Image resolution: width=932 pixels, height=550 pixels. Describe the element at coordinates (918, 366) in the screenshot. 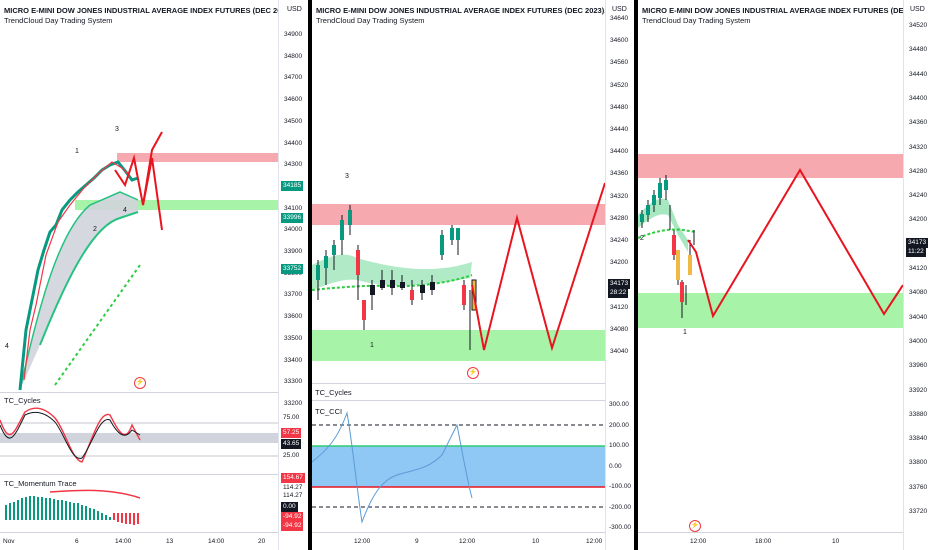

I see `price-tick: 33960` at that location.